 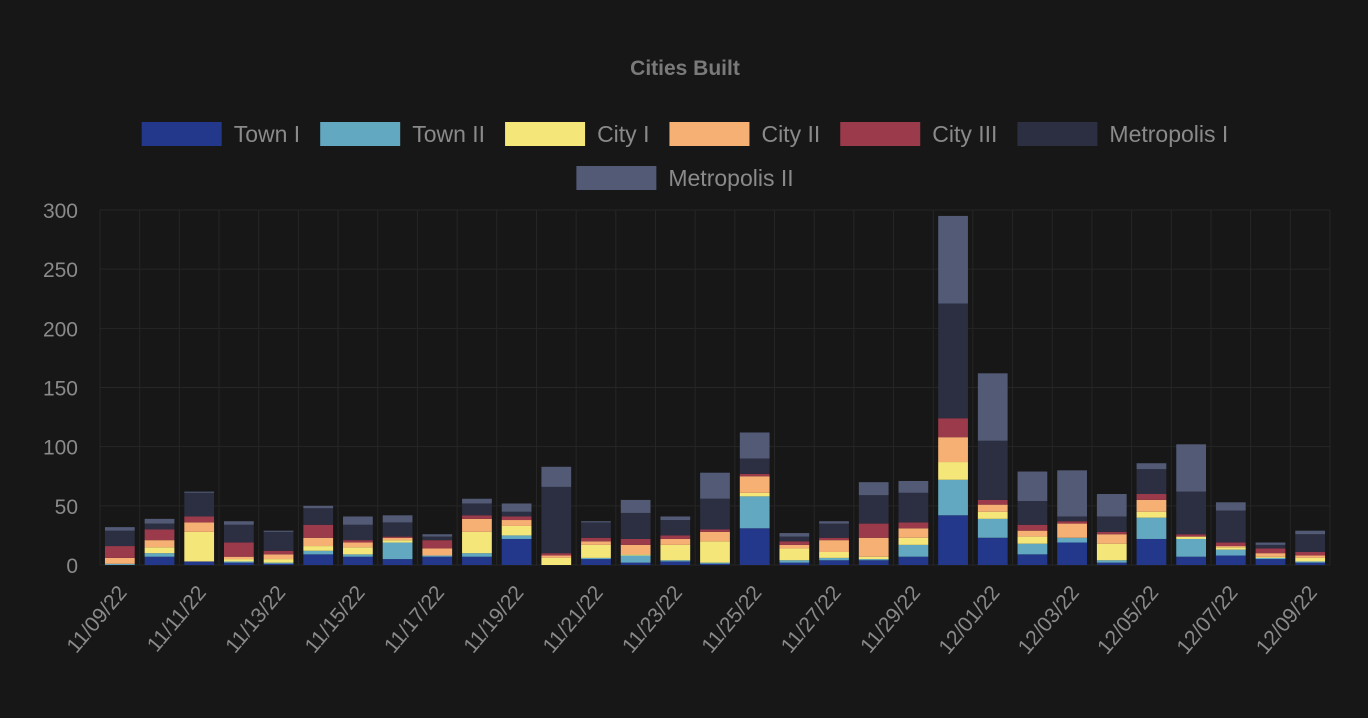 What do you see at coordinates (402, 134) in the screenshot?
I see `legend-item: Town II` at bounding box center [402, 134].